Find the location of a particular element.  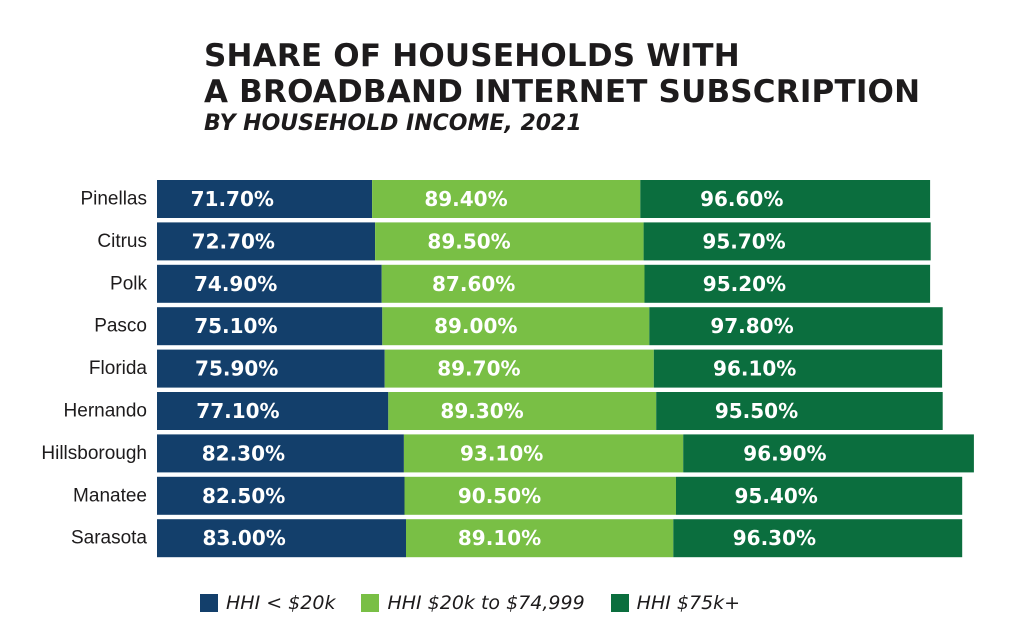

legend-swatch-low-income is located at coordinates (209, 603).